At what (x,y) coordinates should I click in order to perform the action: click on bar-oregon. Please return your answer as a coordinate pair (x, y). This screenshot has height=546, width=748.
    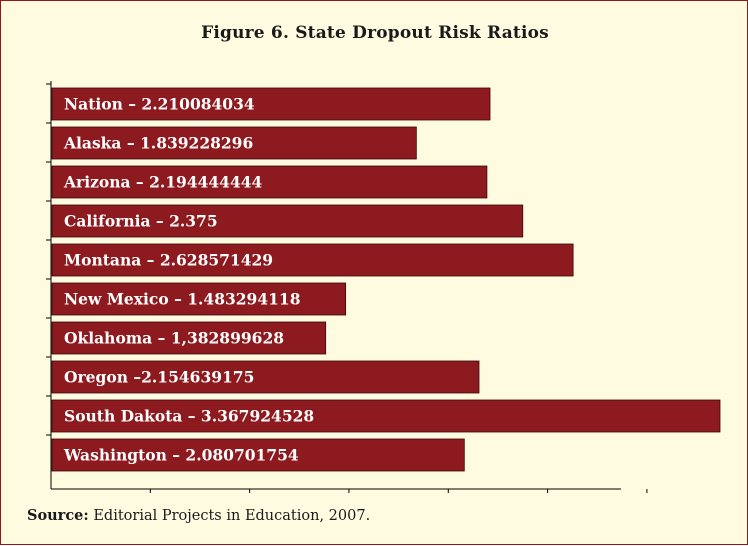
    Looking at the image, I should click on (265, 377).